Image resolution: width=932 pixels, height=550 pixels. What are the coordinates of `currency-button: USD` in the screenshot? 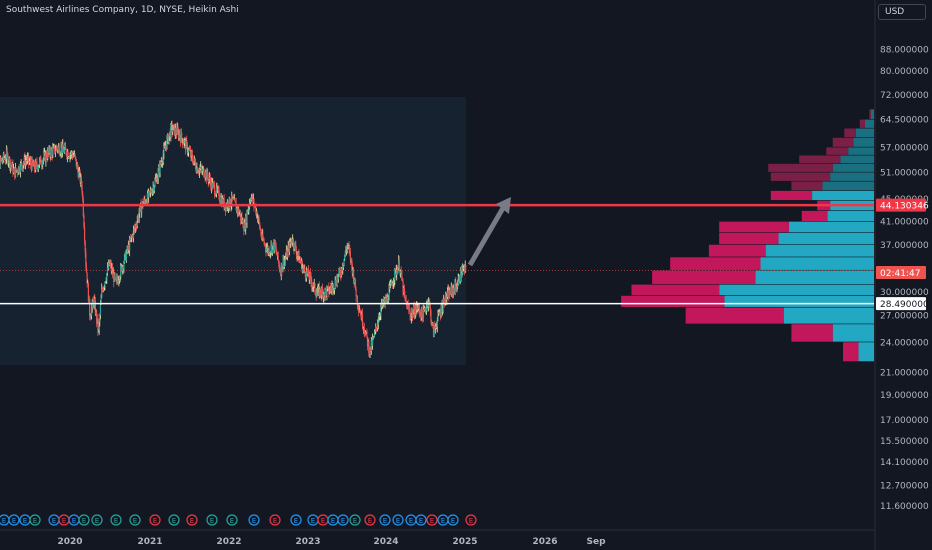 It's located at (902, 12).